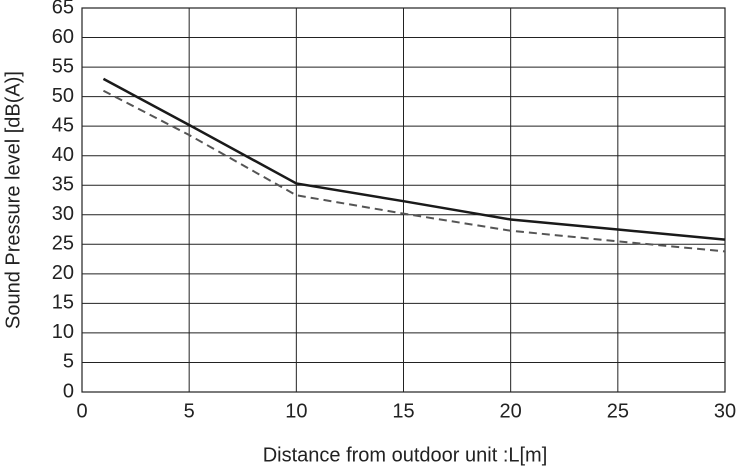 The height and width of the screenshot is (468, 739). I want to click on y-tick-label: 20, so click(63, 273).